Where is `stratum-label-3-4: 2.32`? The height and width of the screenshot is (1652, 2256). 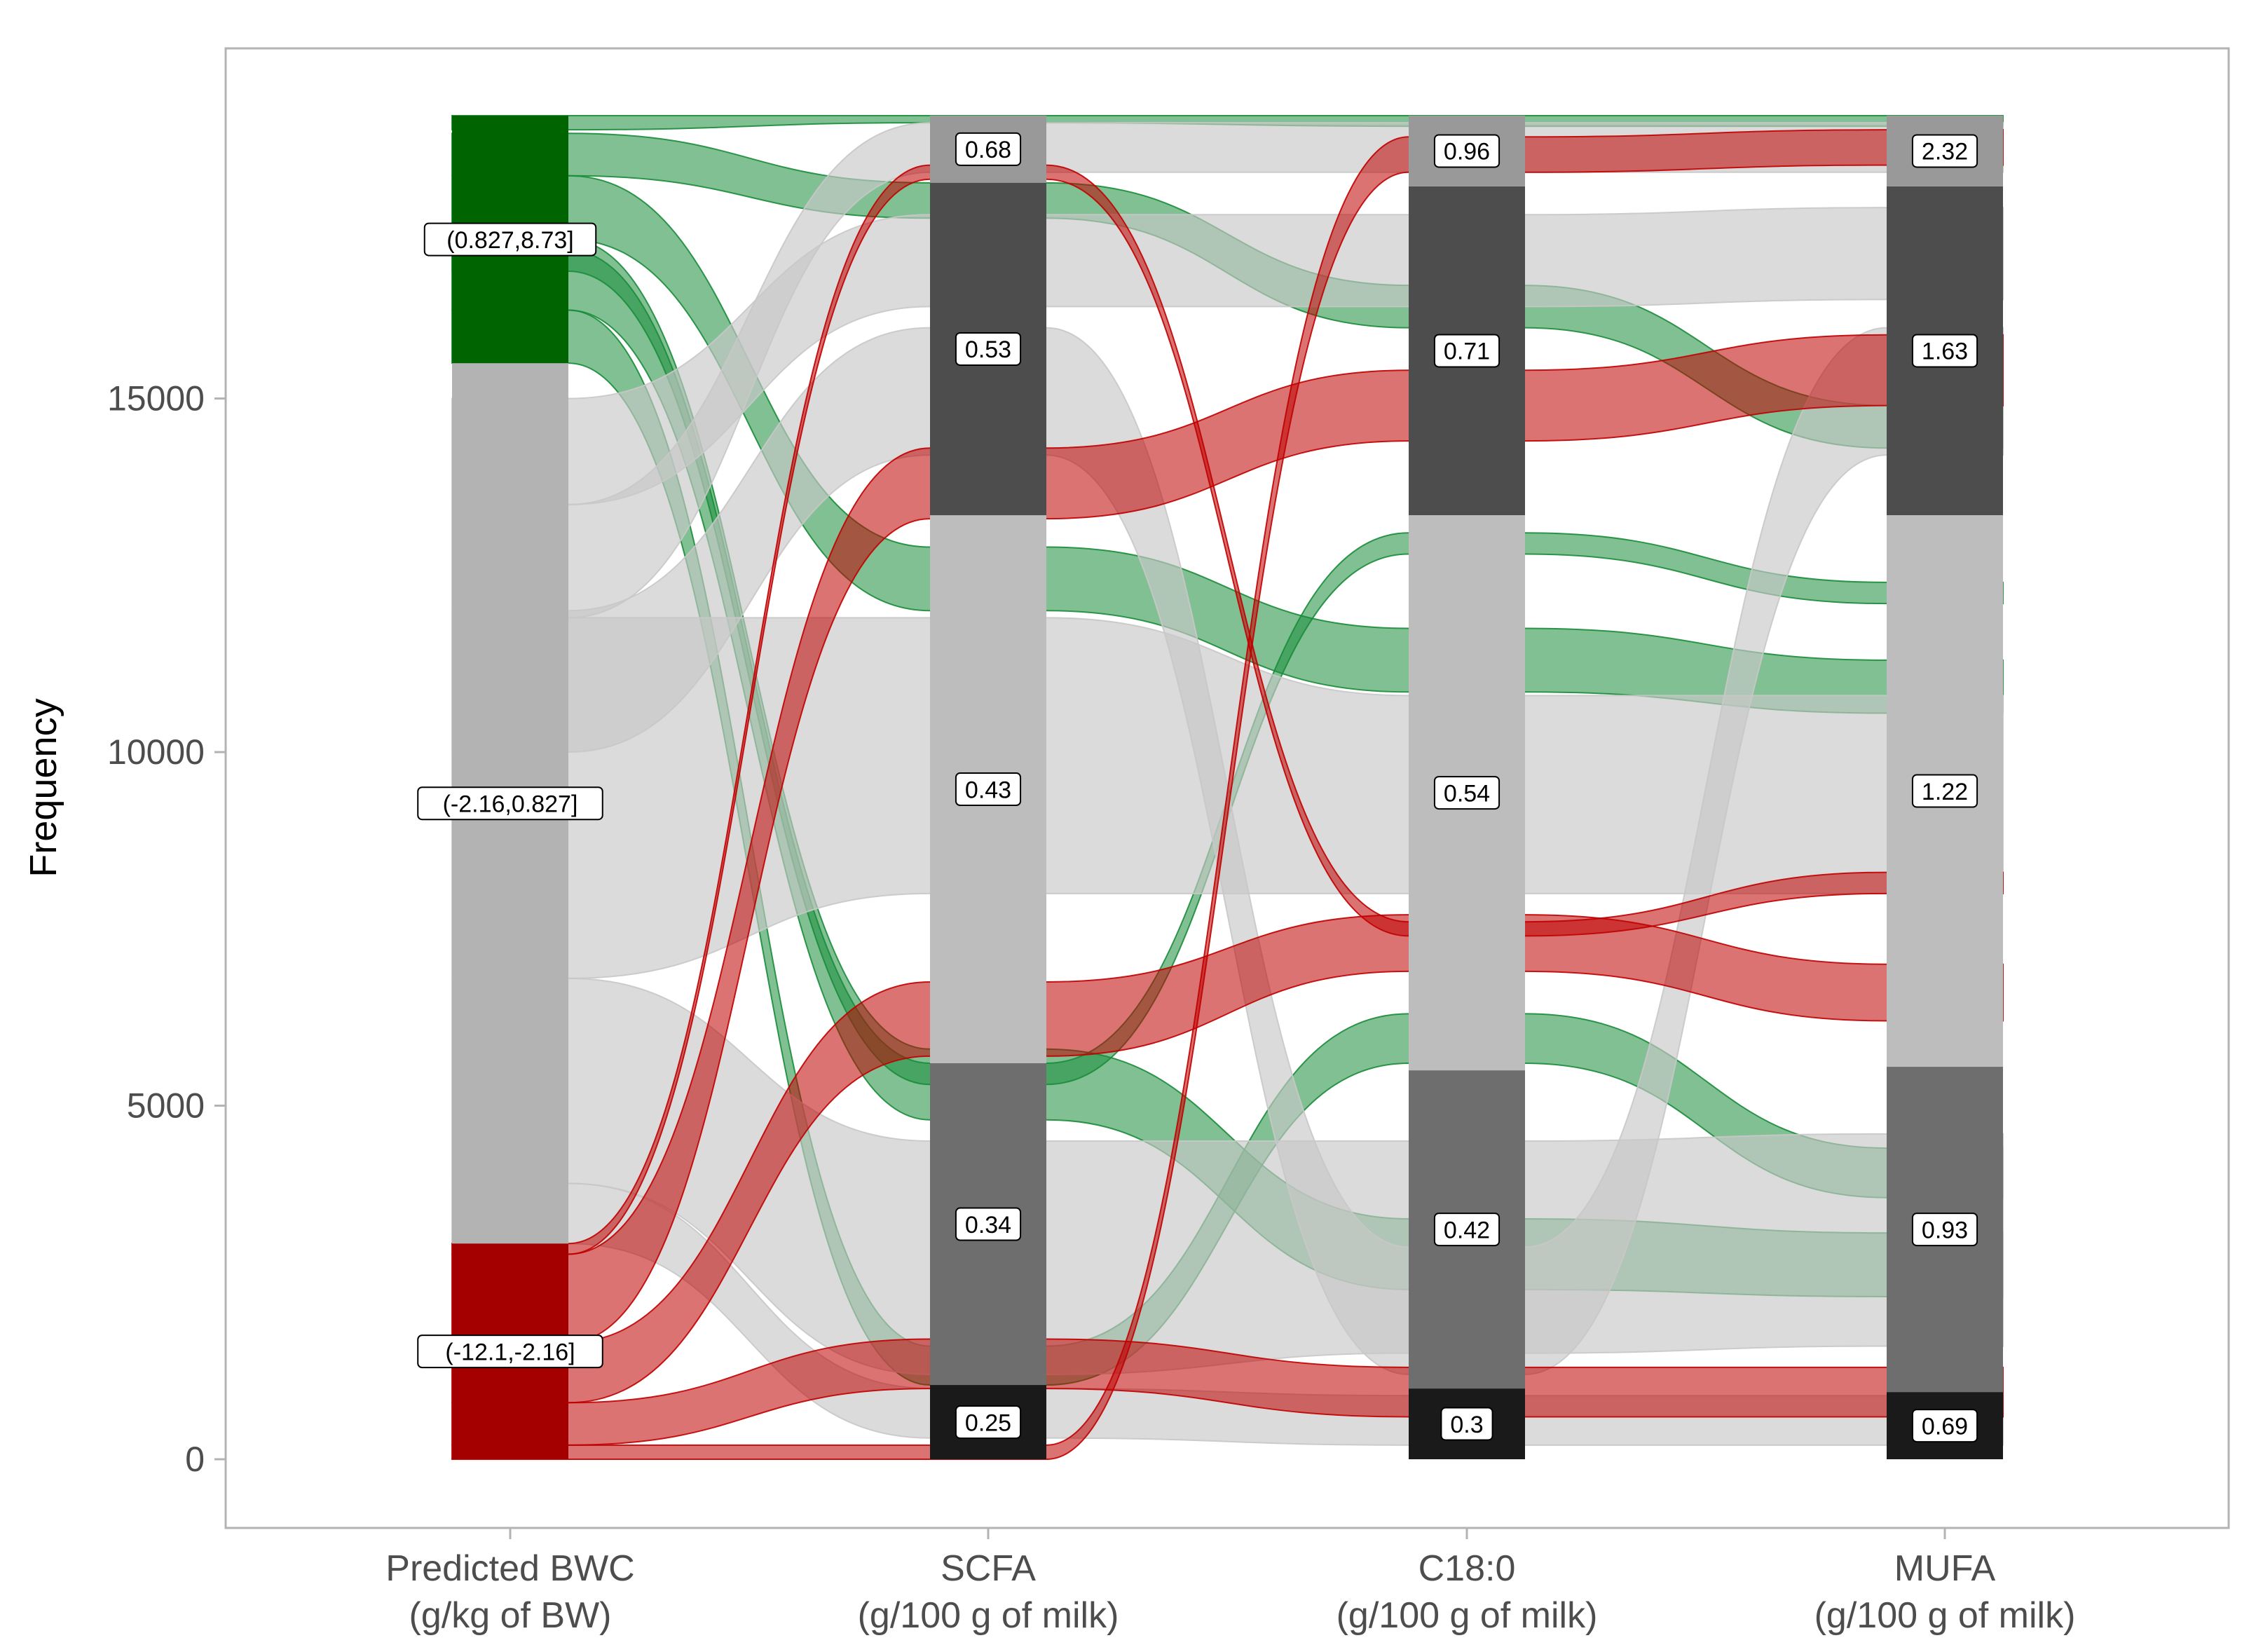 stratum-label-3-4: 2.32 is located at coordinates (1944, 151).